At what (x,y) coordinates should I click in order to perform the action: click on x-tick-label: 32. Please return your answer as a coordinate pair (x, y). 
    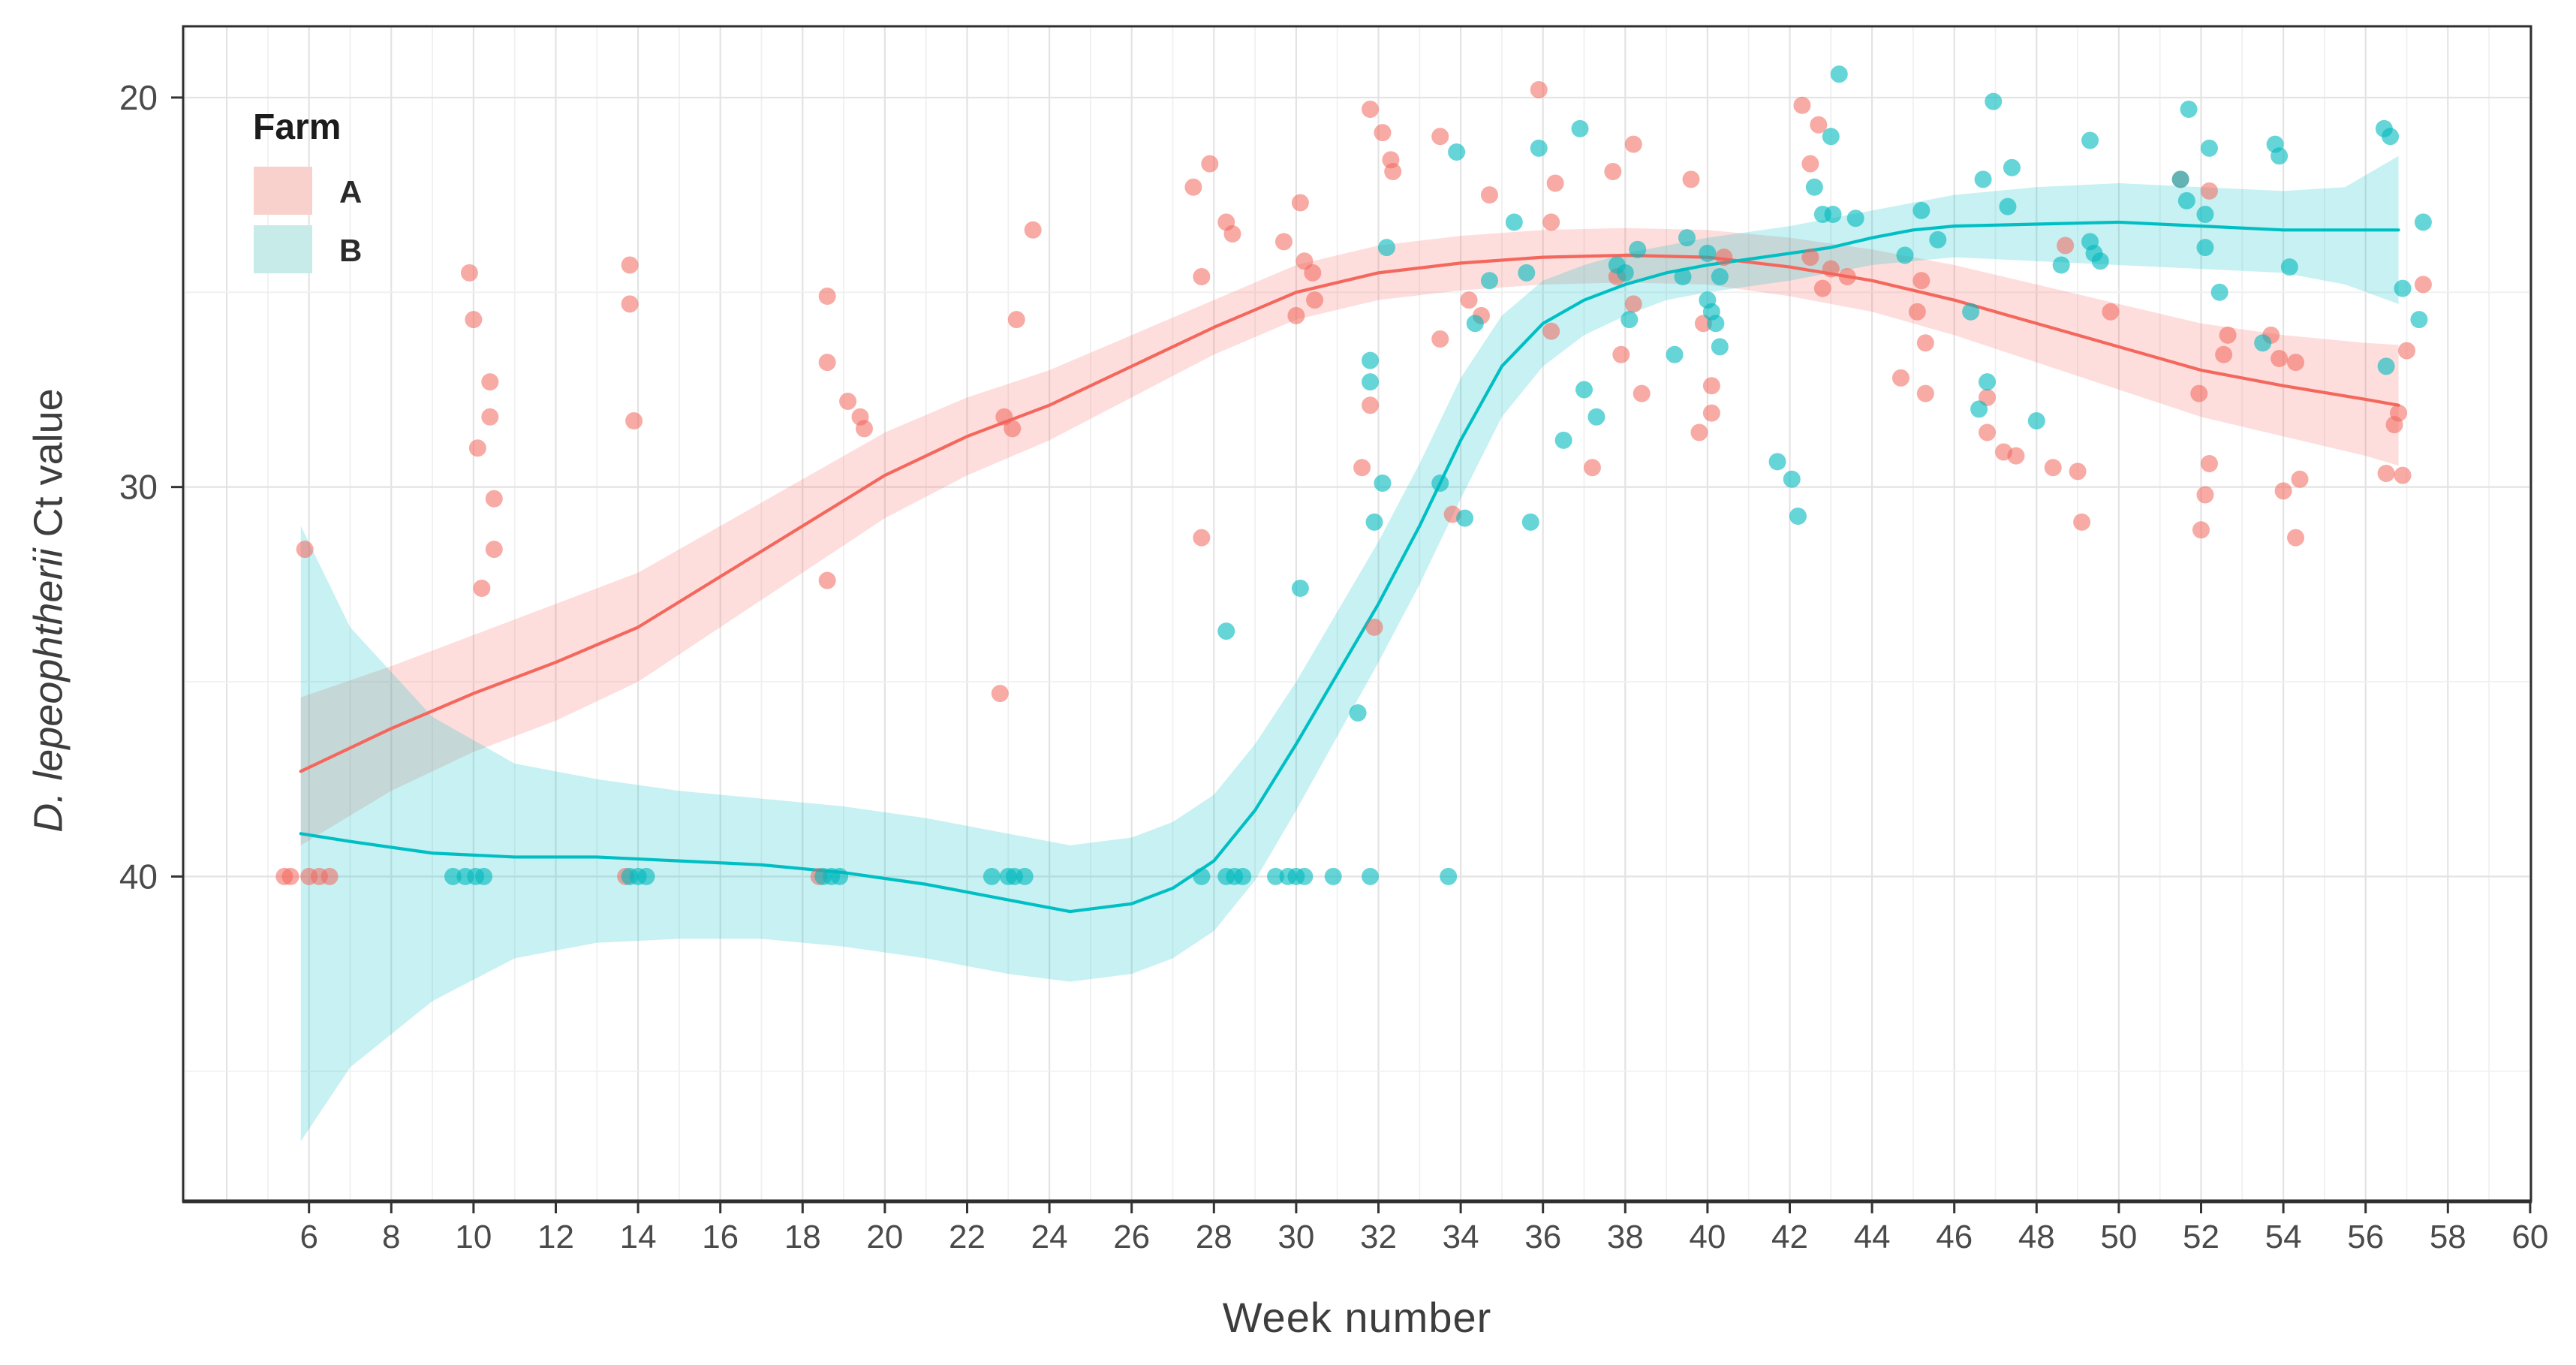
    Looking at the image, I should click on (1378, 1237).